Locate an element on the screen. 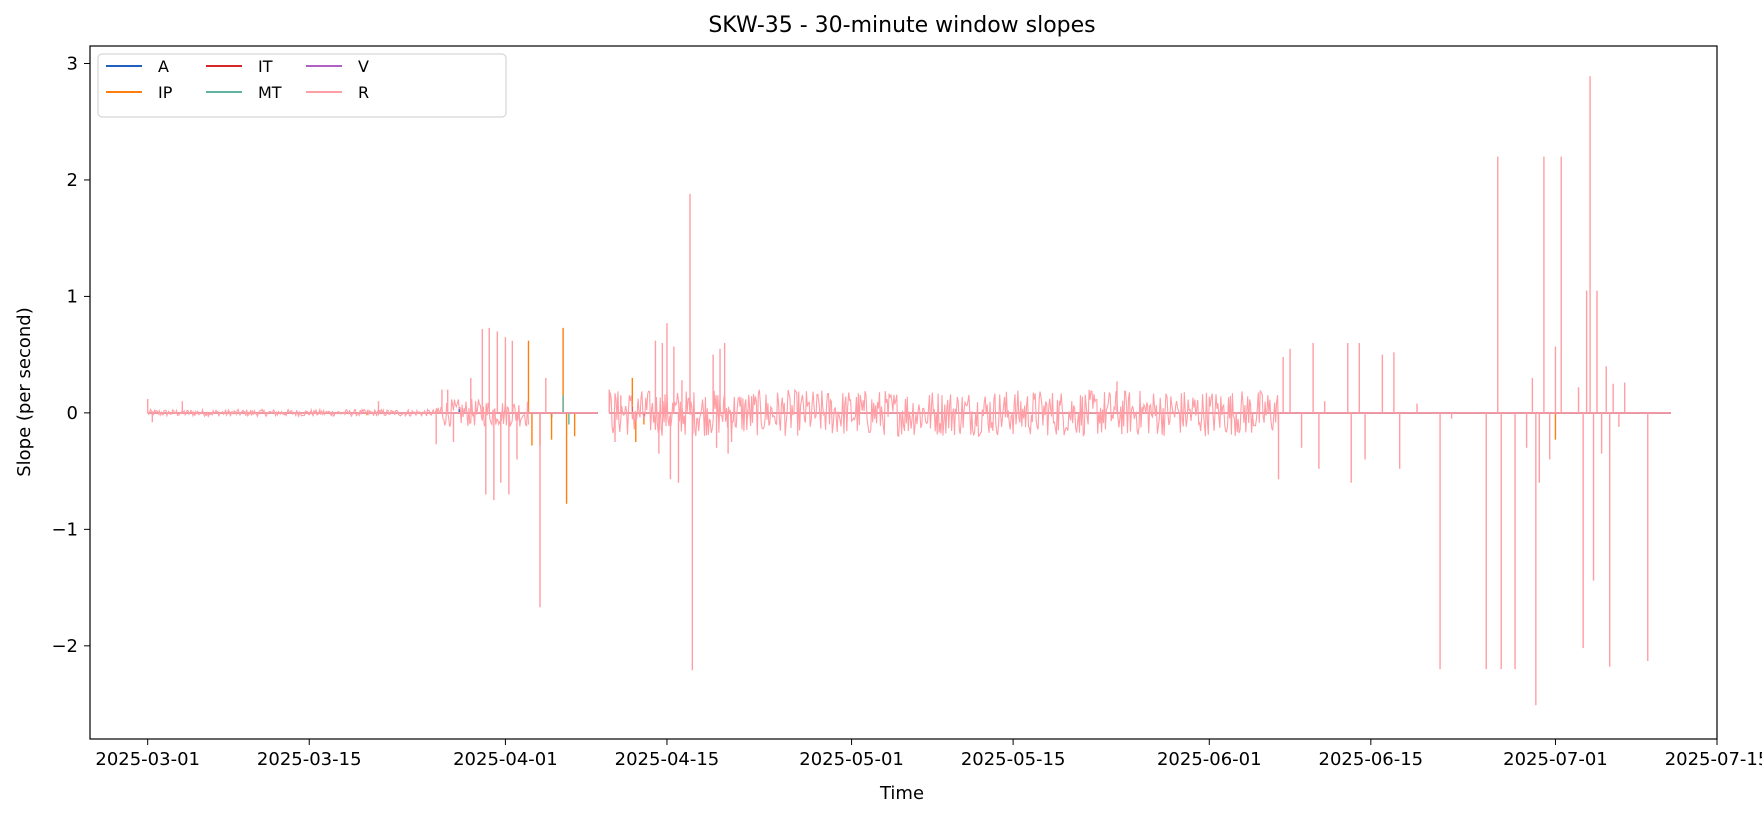  x-tick-label: 2025-04-01 is located at coordinates (505, 759).